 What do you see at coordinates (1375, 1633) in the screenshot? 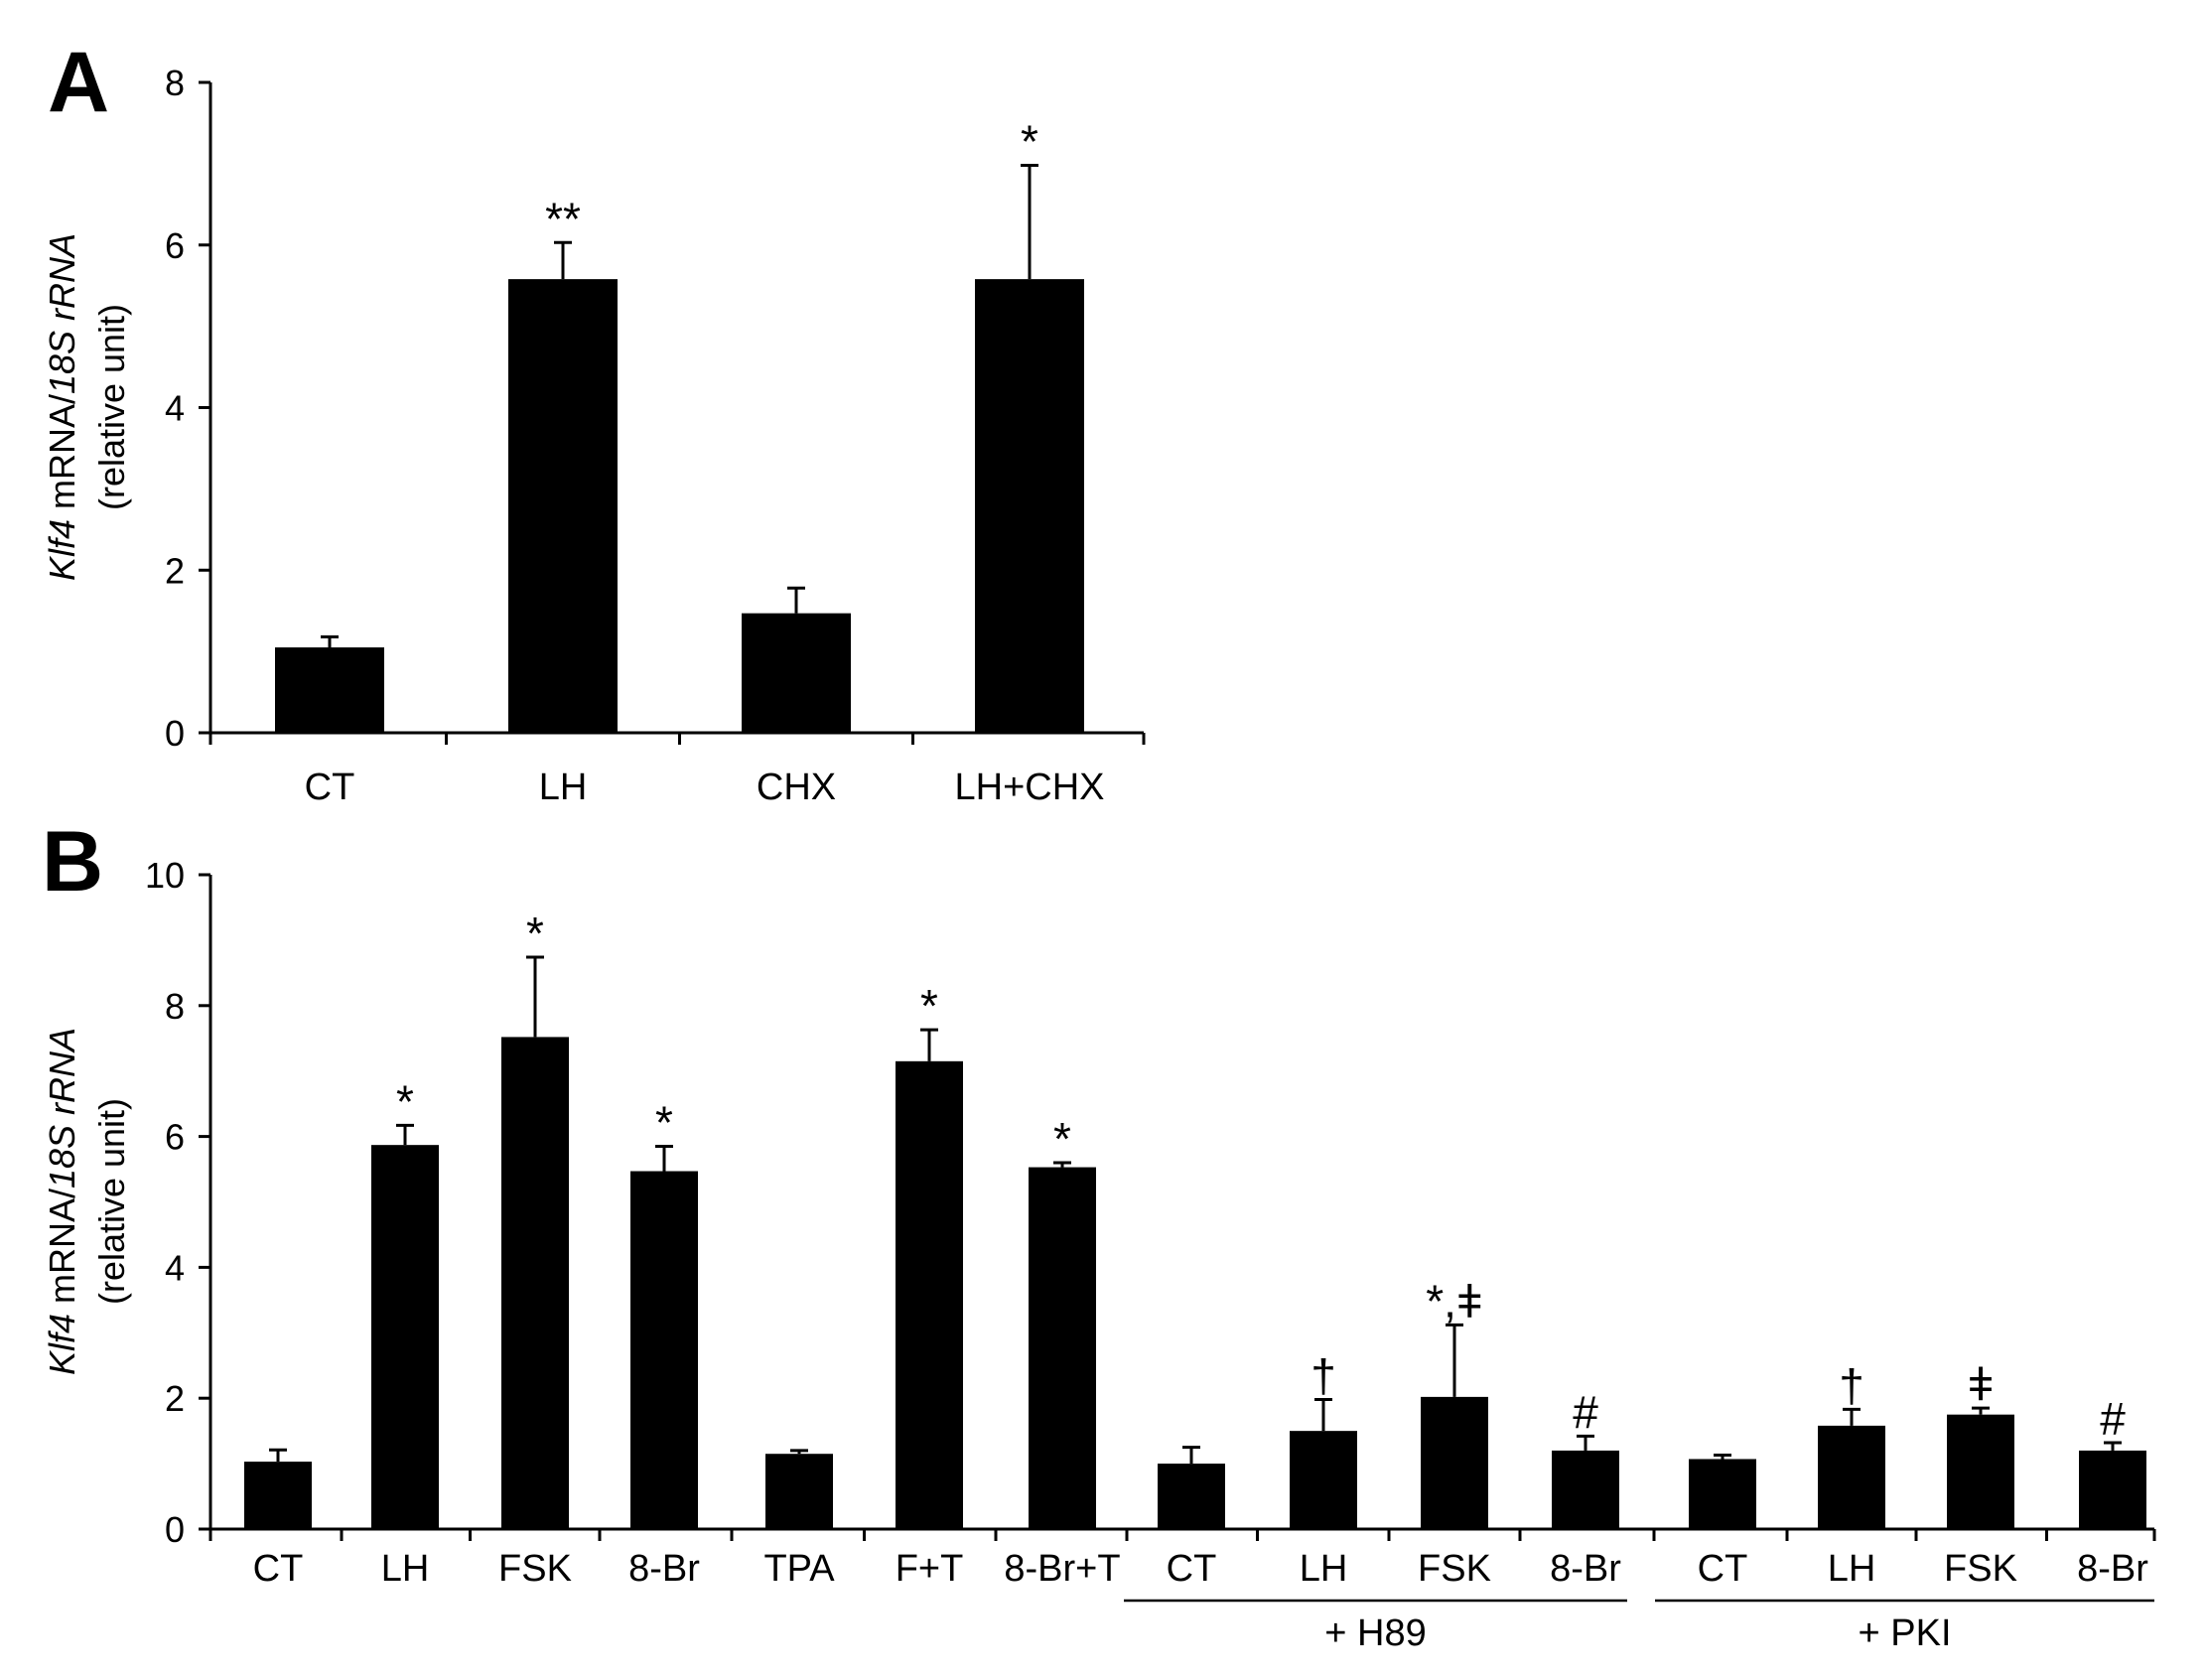
I see `group-label: + H89` at bounding box center [1375, 1633].